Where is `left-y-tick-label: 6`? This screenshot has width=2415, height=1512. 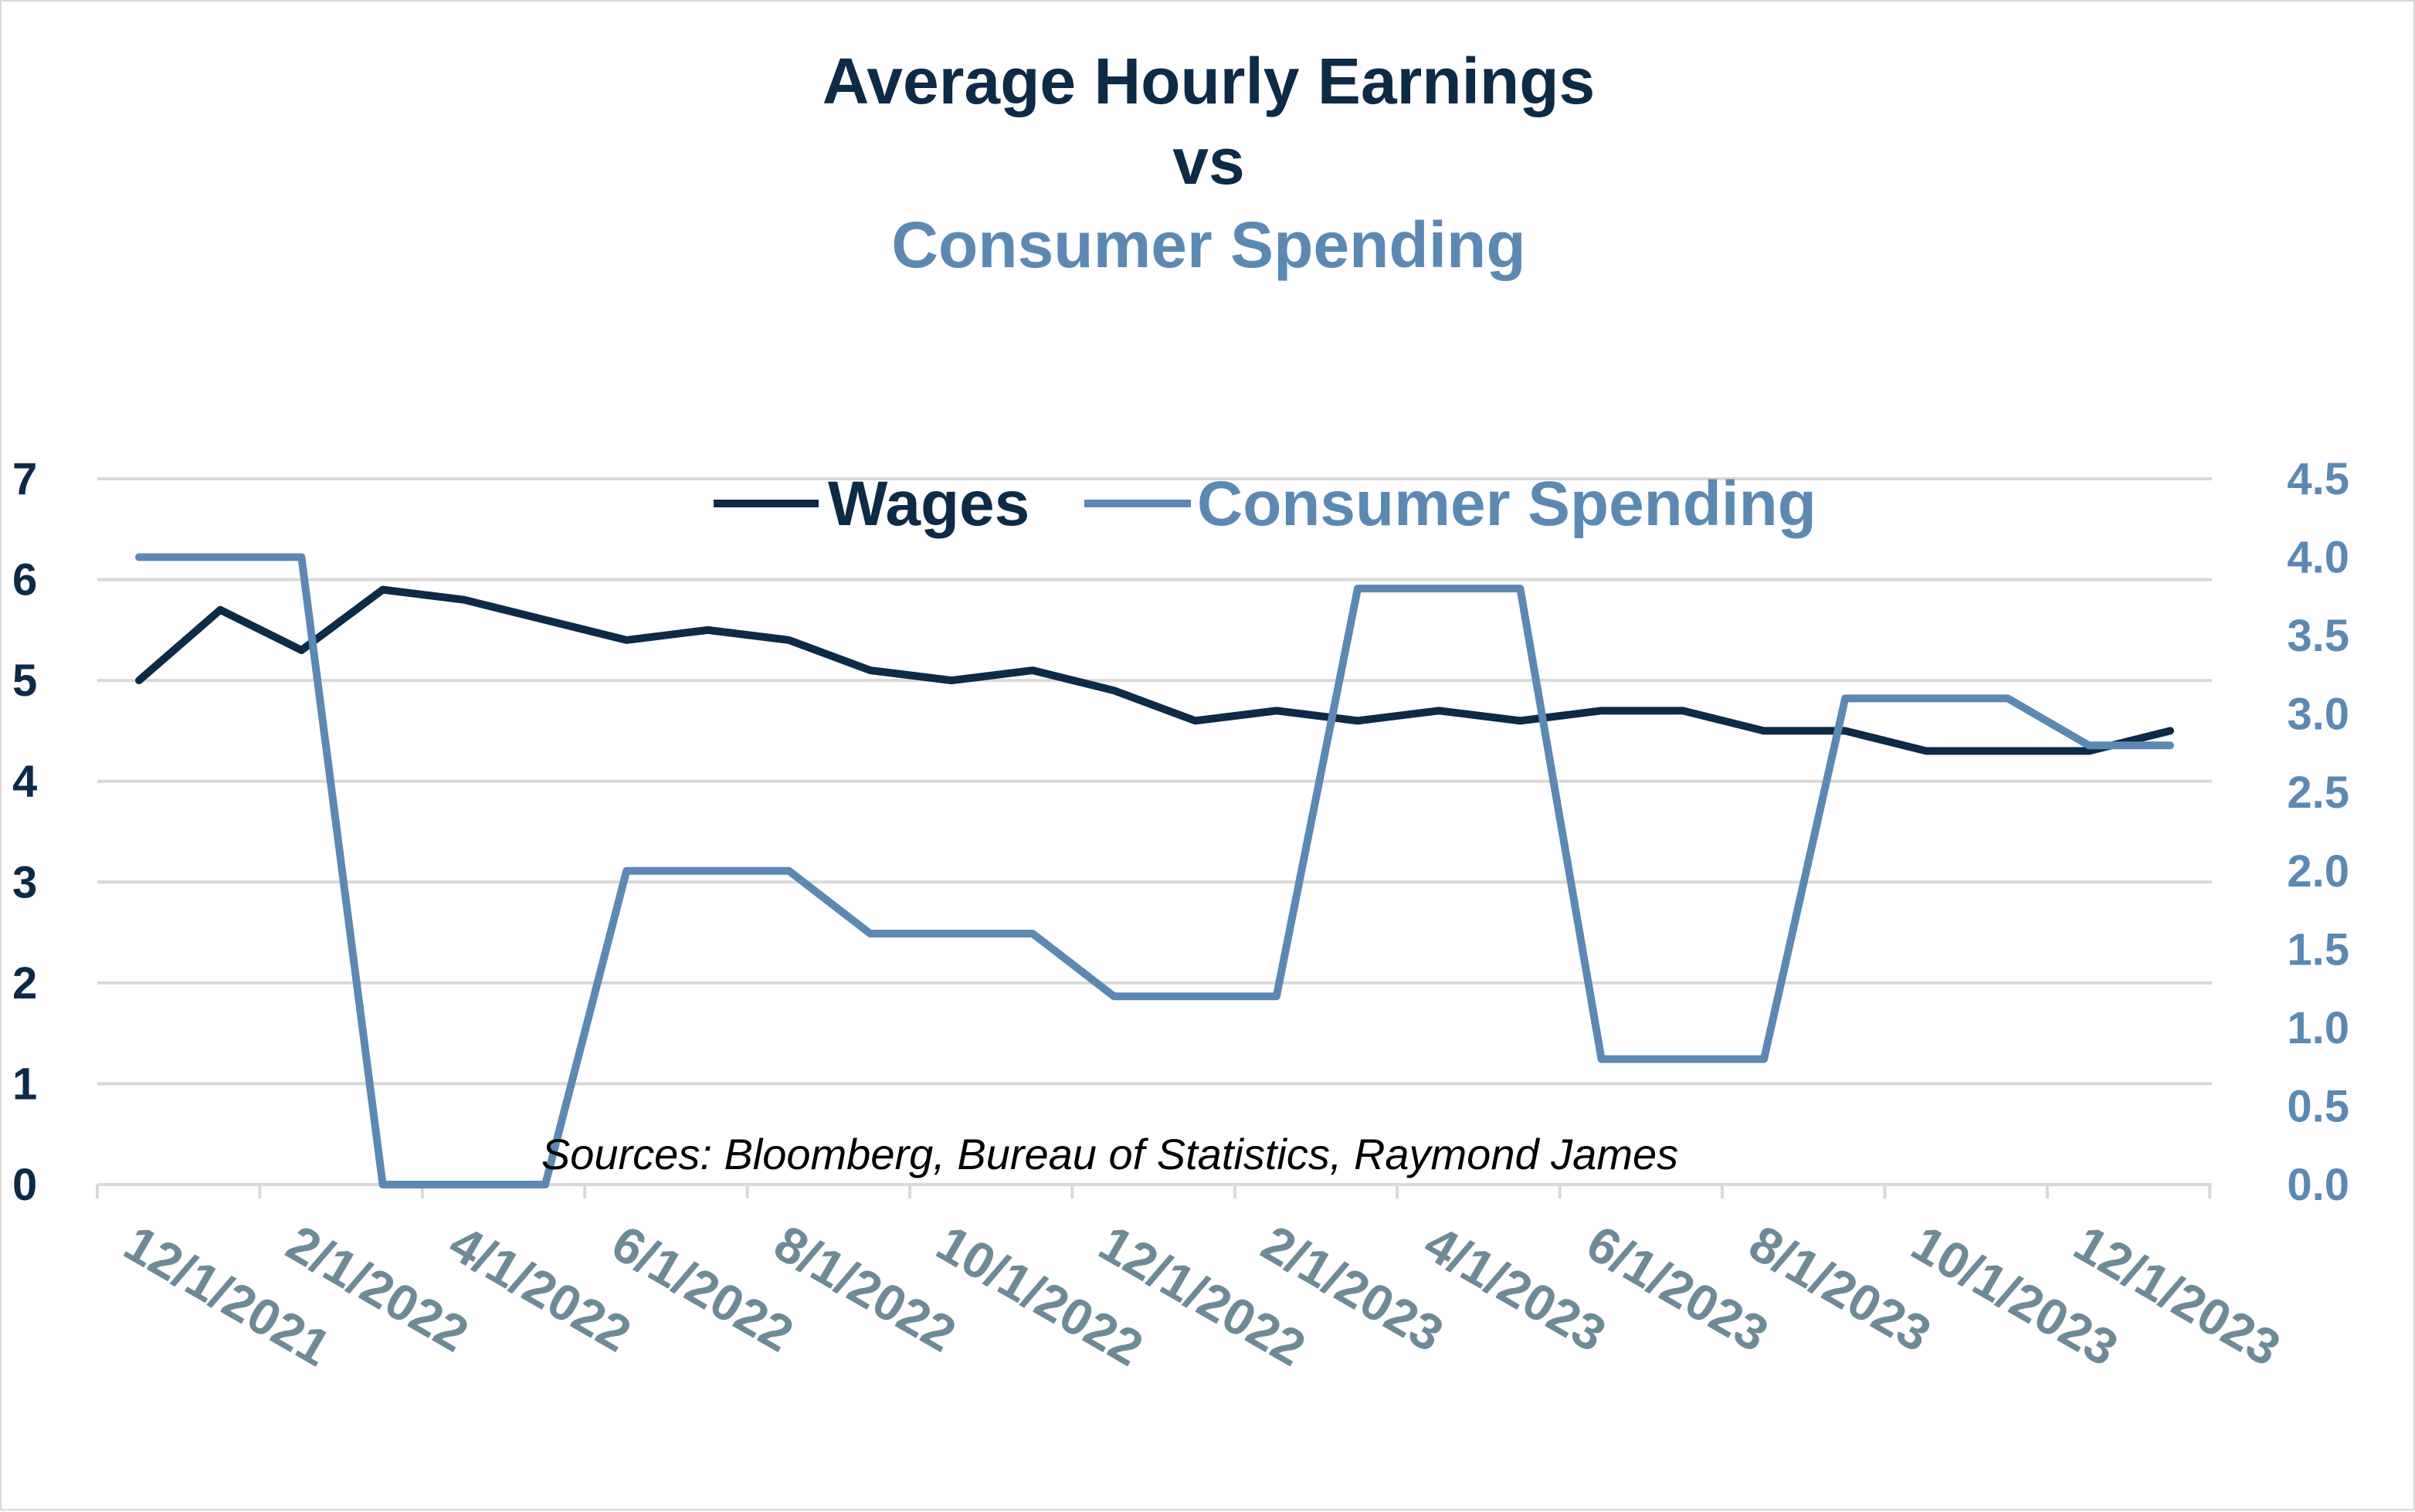 left-y-tick-label: 6 is located at coordinates (24, 580).